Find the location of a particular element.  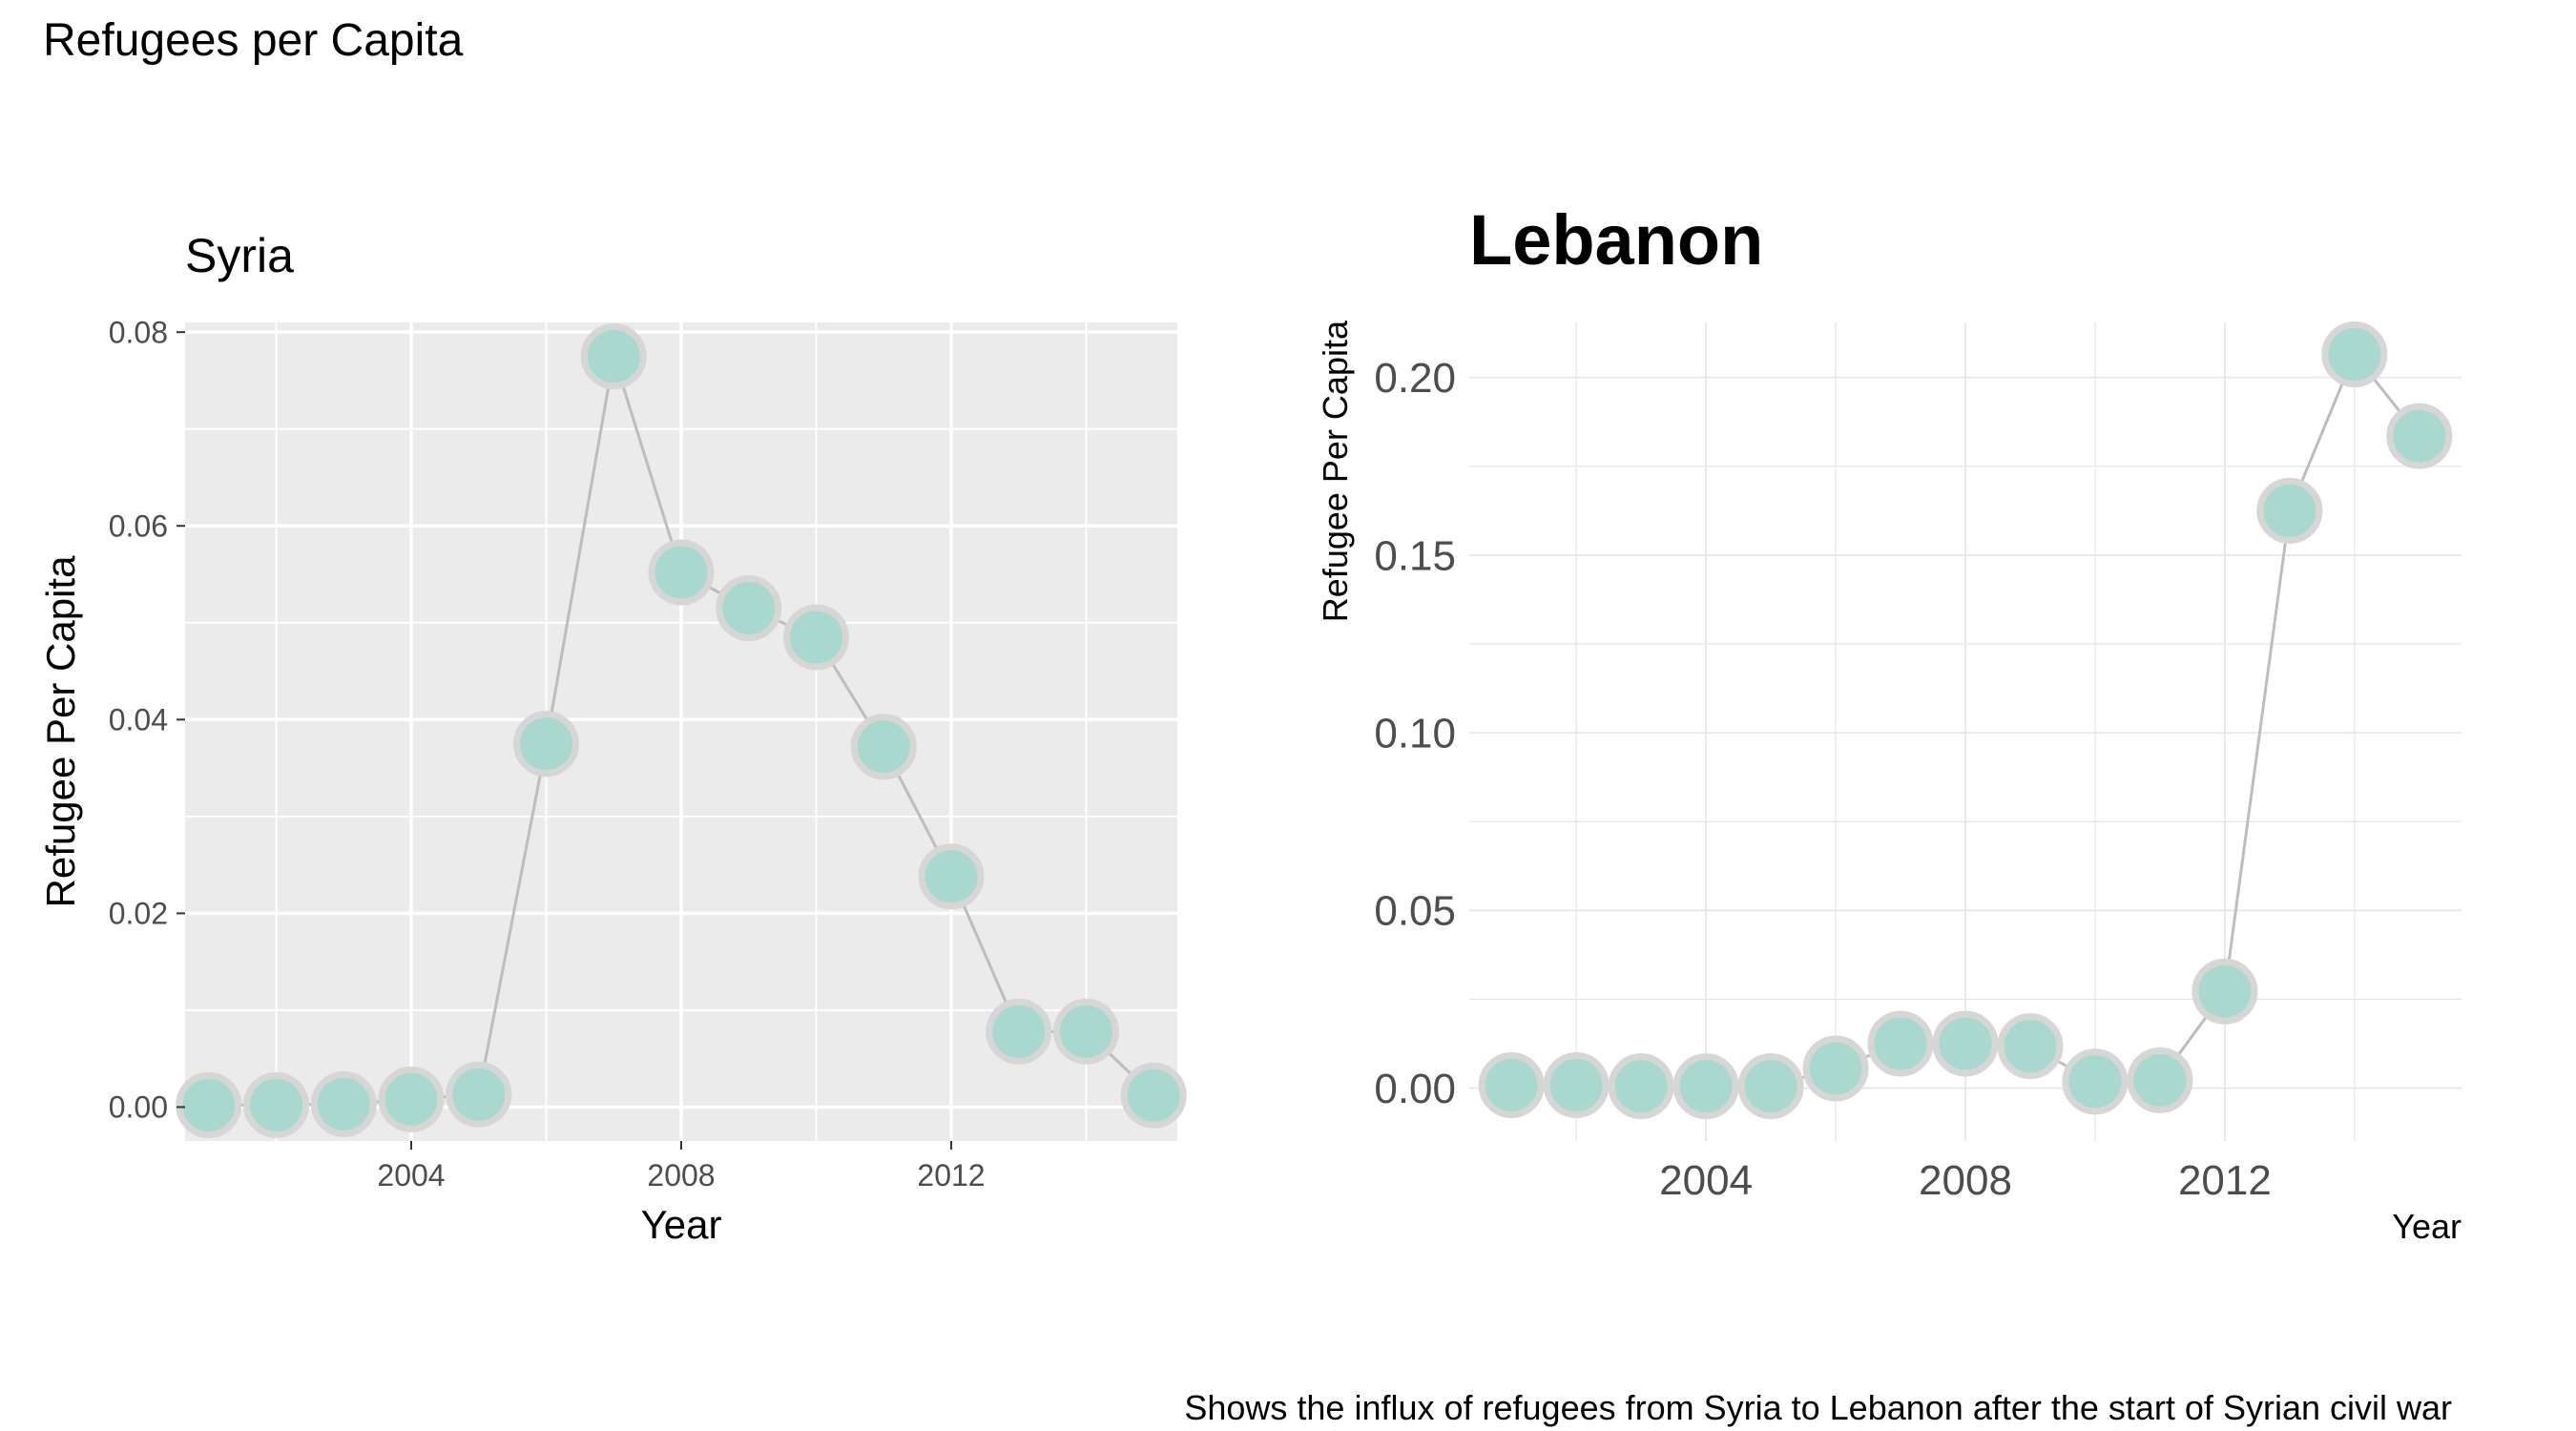

syria-point-2007 is located at coordinates (613, 356).